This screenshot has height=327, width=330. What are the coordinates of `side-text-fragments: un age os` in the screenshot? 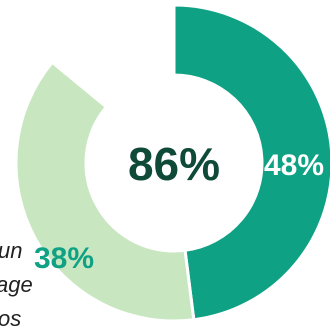 It's located at (16, 282).